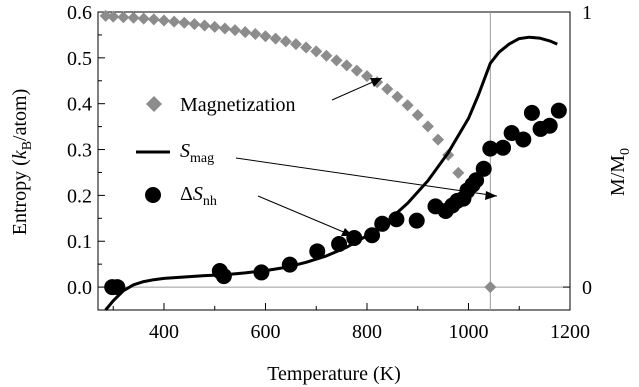 This screenshot has width=639, height=387. Describe the element at coordinates (154, 104) in the screenshot. I see `legend-magnetization-marker` at that location.